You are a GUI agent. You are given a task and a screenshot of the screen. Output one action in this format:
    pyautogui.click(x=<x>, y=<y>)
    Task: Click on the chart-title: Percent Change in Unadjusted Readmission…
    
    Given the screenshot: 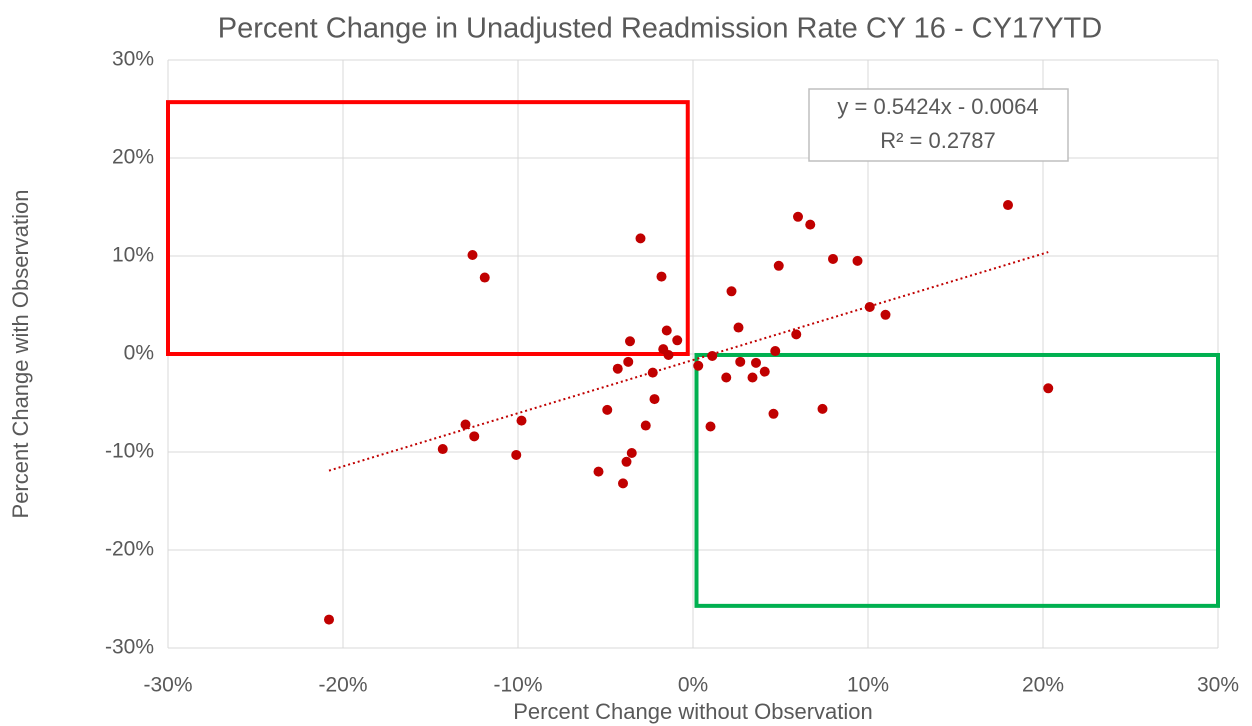 What is the action you would take?
    pyautogui.click(x=660, y=29)
    